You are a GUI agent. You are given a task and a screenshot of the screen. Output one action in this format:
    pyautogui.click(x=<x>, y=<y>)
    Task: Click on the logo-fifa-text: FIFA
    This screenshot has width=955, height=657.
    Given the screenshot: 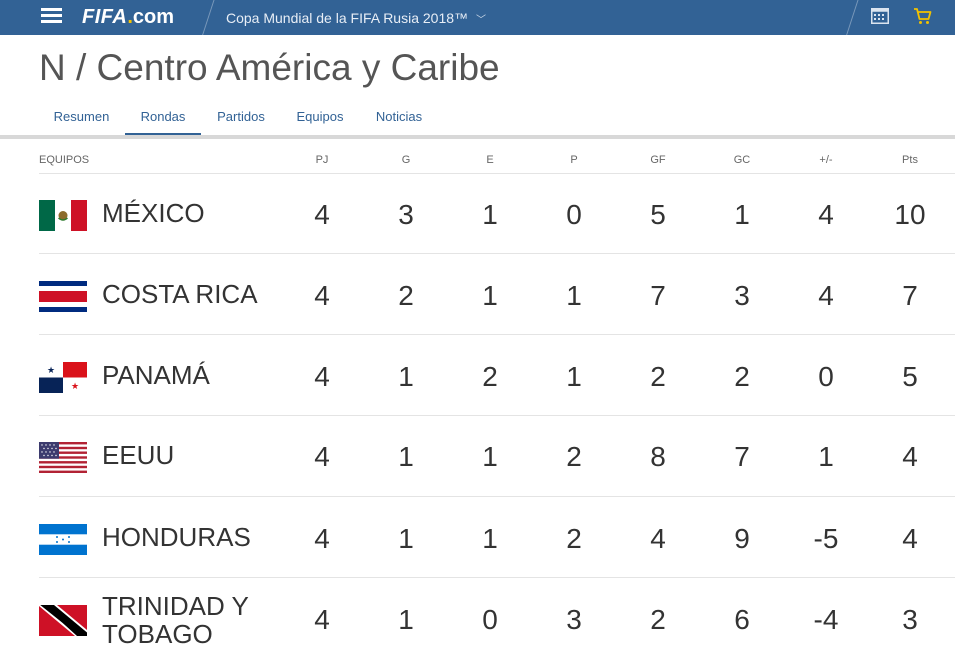 What is the action you would take?
    pyautogui.click(x=105, y=17)
    